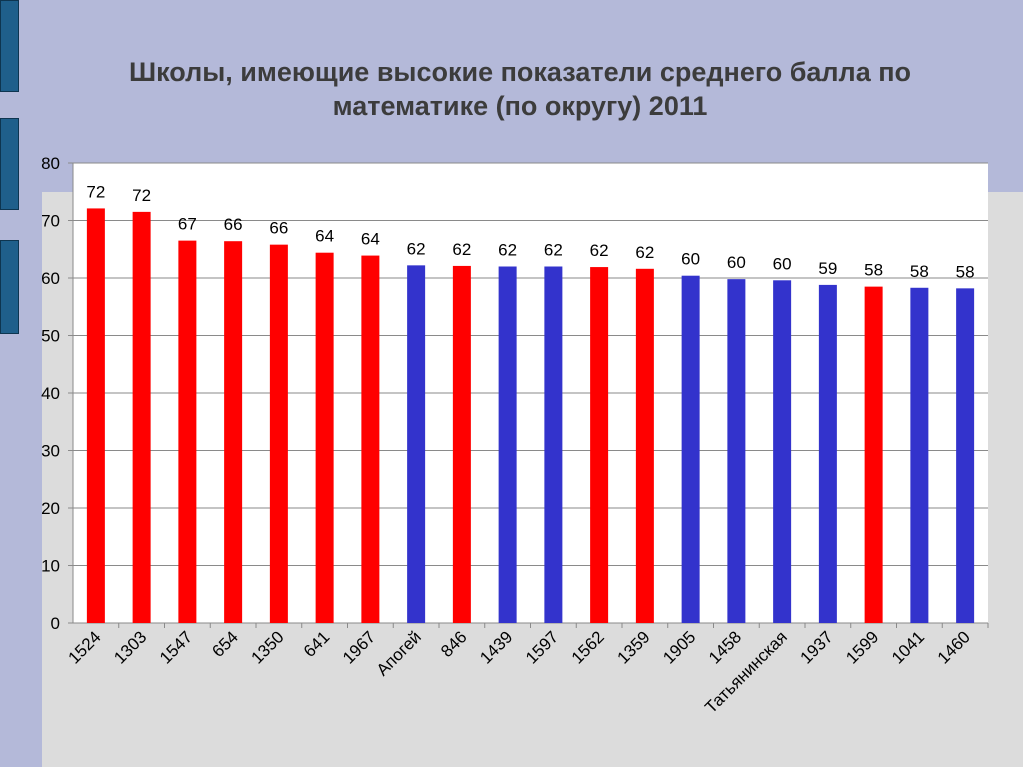 The width and height of the screenshot is (1023, 767). I want to click on category-label: 654, so click(224, 643).